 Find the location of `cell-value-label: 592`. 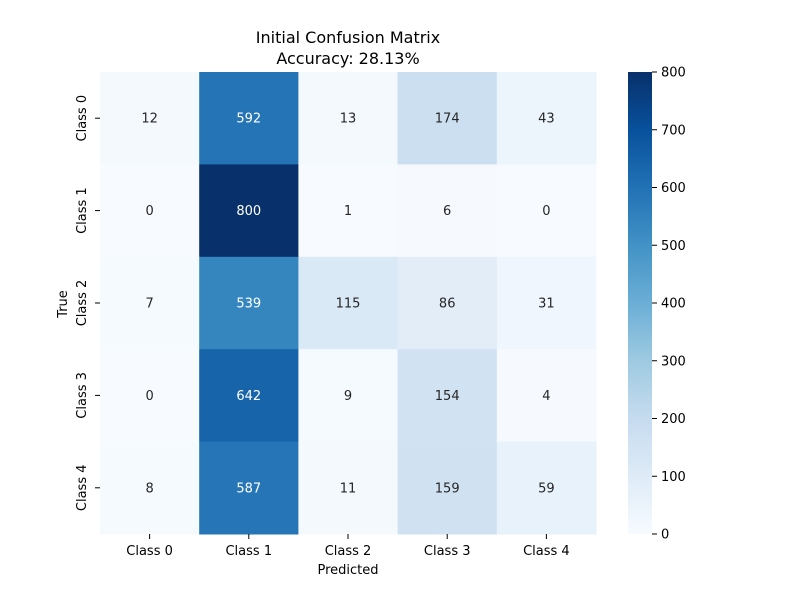

cell-value-label: 592 is located at coordinates (248, 119).